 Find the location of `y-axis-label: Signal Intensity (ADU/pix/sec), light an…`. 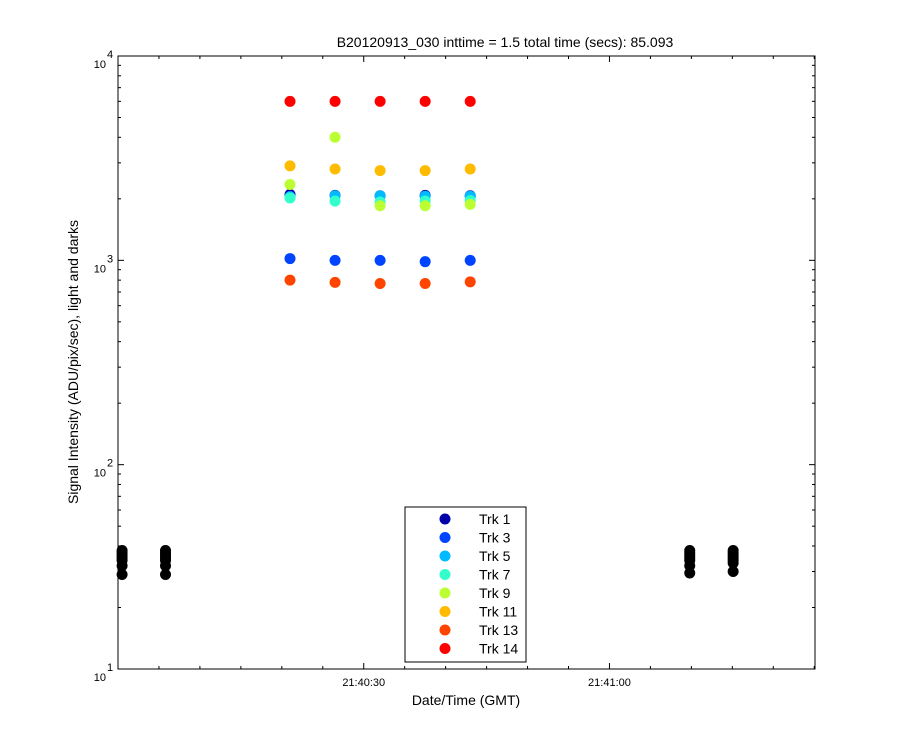

y-axis-label: Signal Intensity (ADU/pix/sec), light an… is located at coordinates (73, 362).